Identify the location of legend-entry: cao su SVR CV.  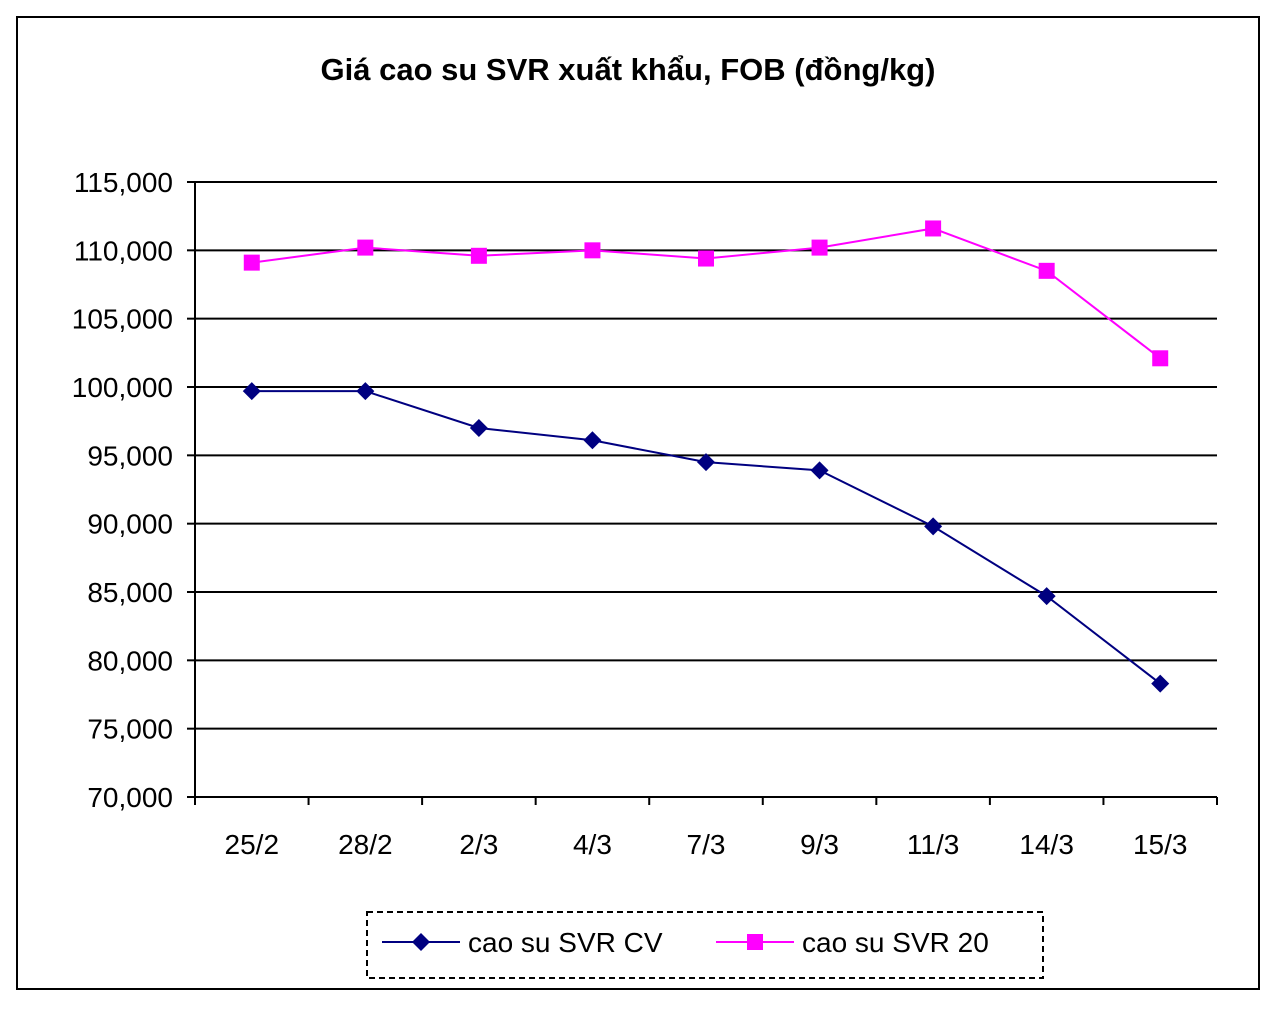
(522, 942).